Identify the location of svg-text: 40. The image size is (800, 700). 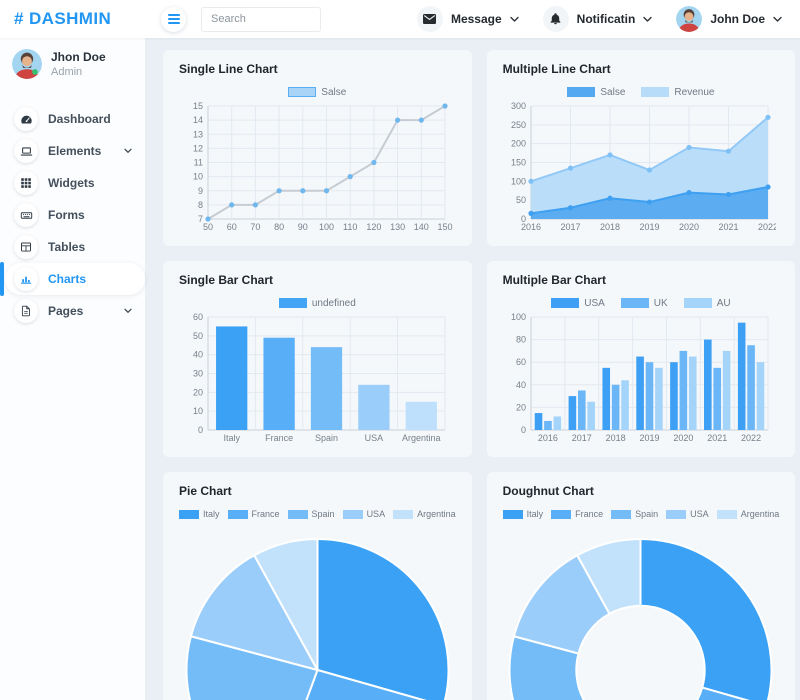
(198, 355).